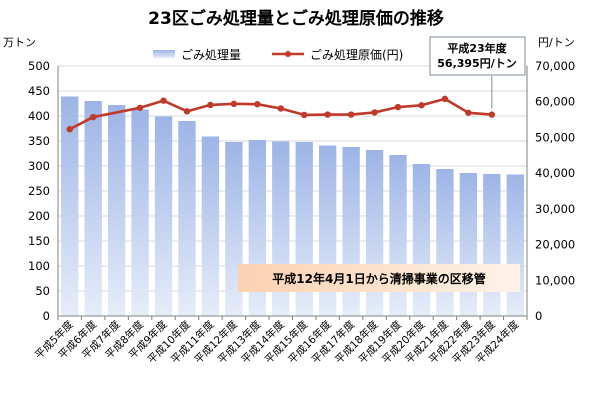  I want to click on right-tick-label: 20,000, so click(555, 245).